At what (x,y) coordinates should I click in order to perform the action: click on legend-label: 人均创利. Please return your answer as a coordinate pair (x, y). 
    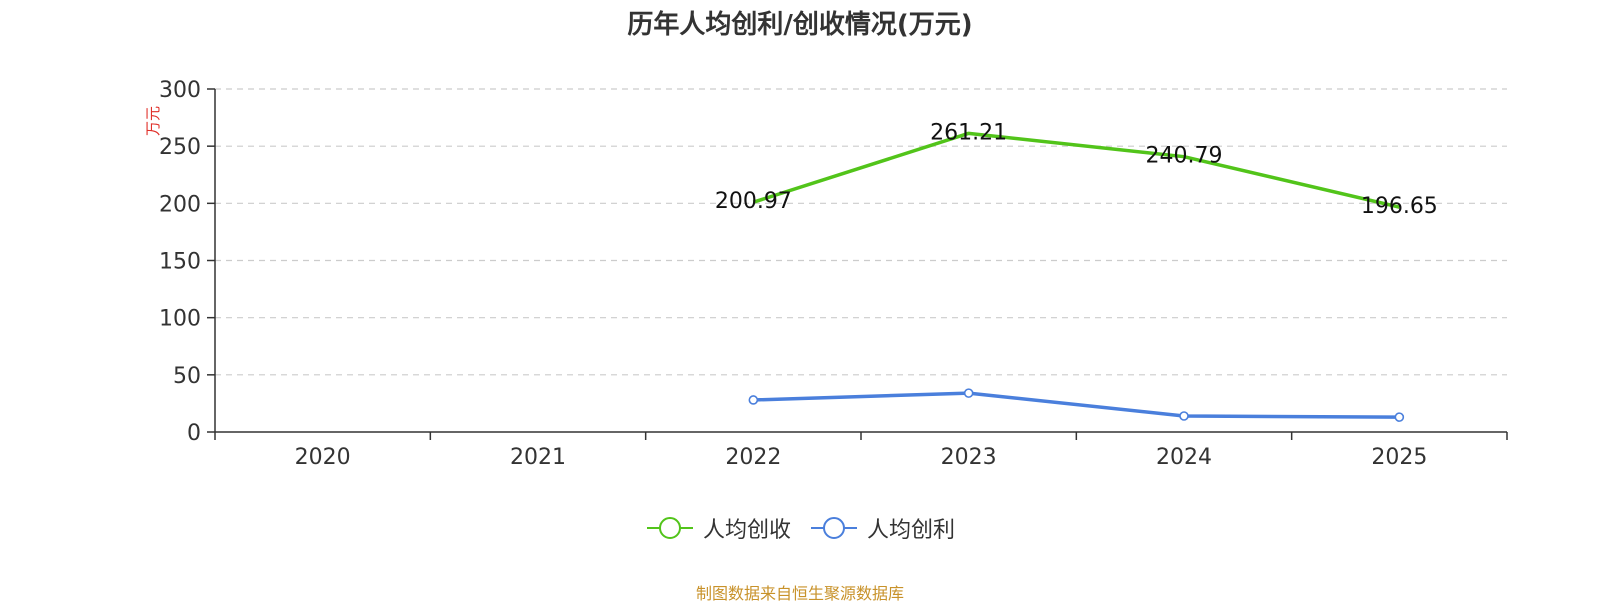
    Looking at the image, I should click on (911, 530).